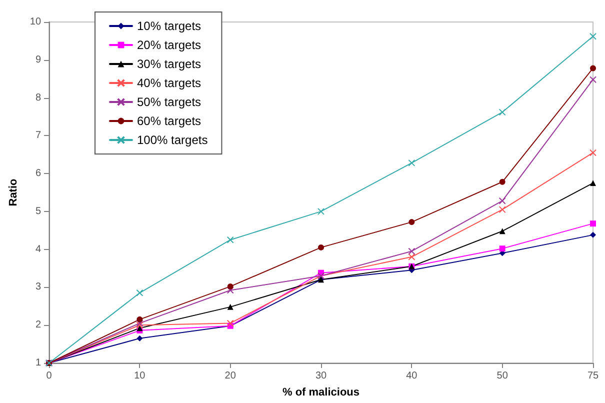 The image size is (605, 403). What do you see at coordinates (38, 98) in the screenshot?
I see `y-tick-label: 8` at bounding box center [38, 98].